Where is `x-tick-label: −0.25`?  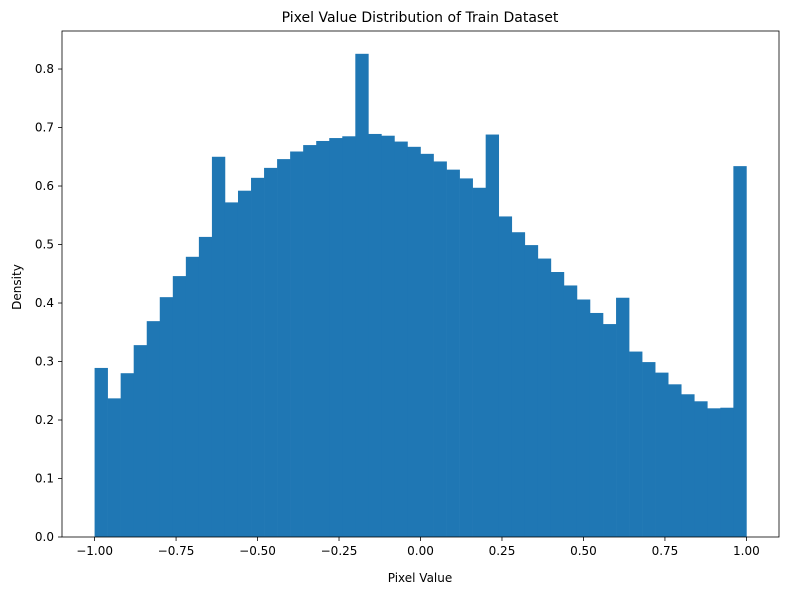
x-tick-label: −0.25 is located at coordinates (339, 551).